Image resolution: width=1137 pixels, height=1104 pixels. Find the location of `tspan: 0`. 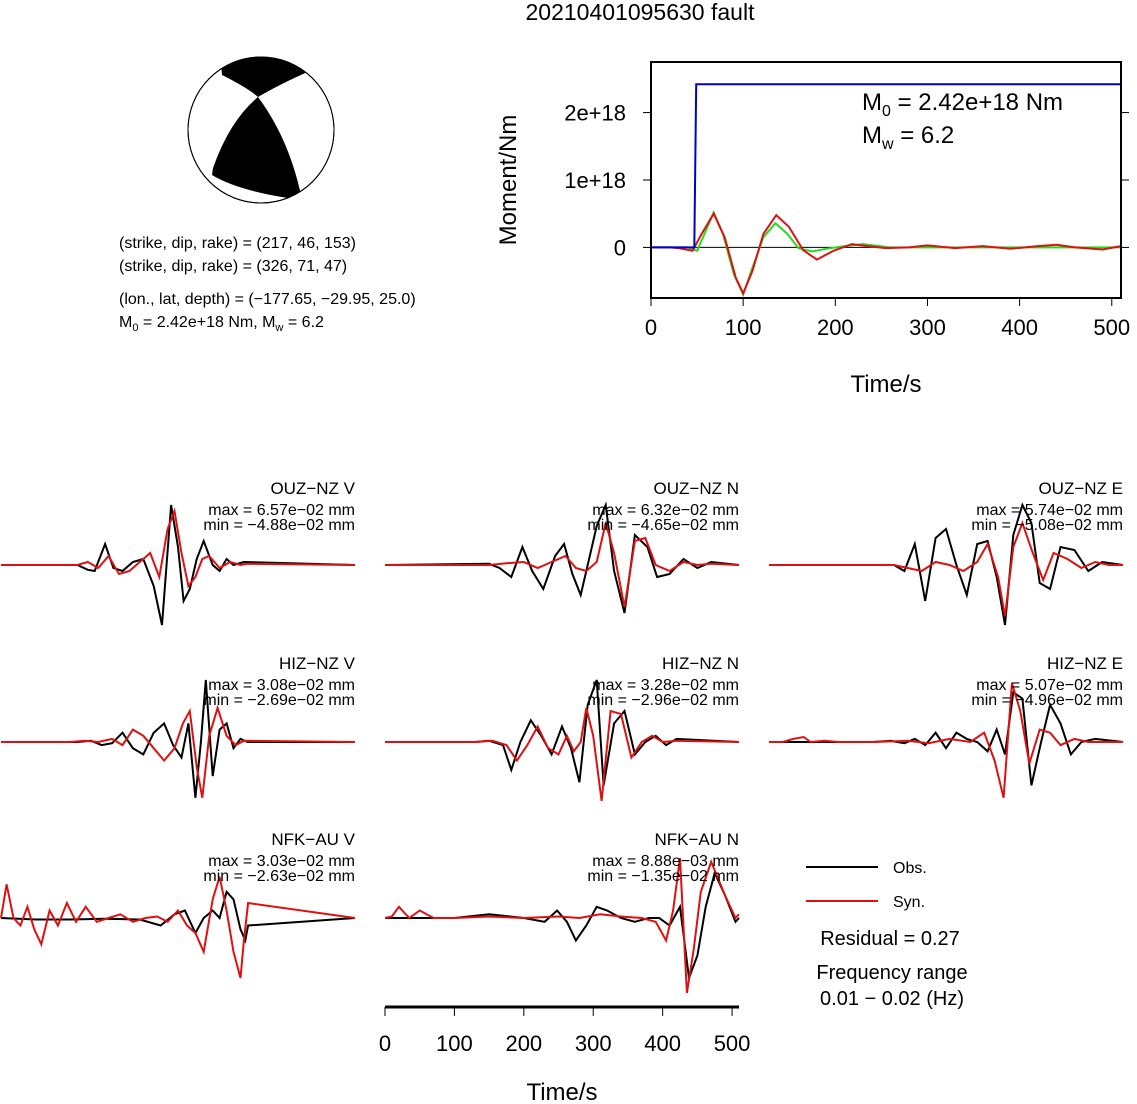

tspan: 0 is located at coordinates (886, 111).